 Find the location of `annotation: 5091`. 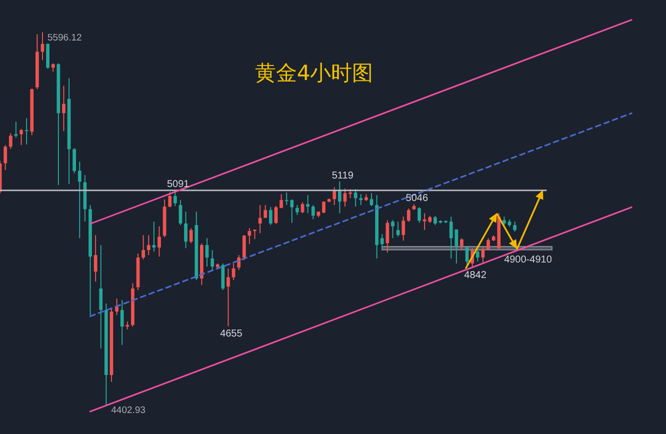

annotation: 5091 is located at coordinates (178, 184).